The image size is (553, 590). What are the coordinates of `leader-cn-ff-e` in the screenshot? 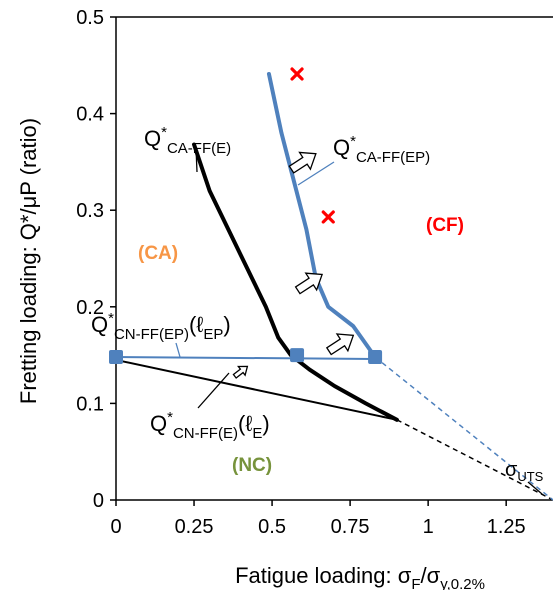 It's located at (213, 390).